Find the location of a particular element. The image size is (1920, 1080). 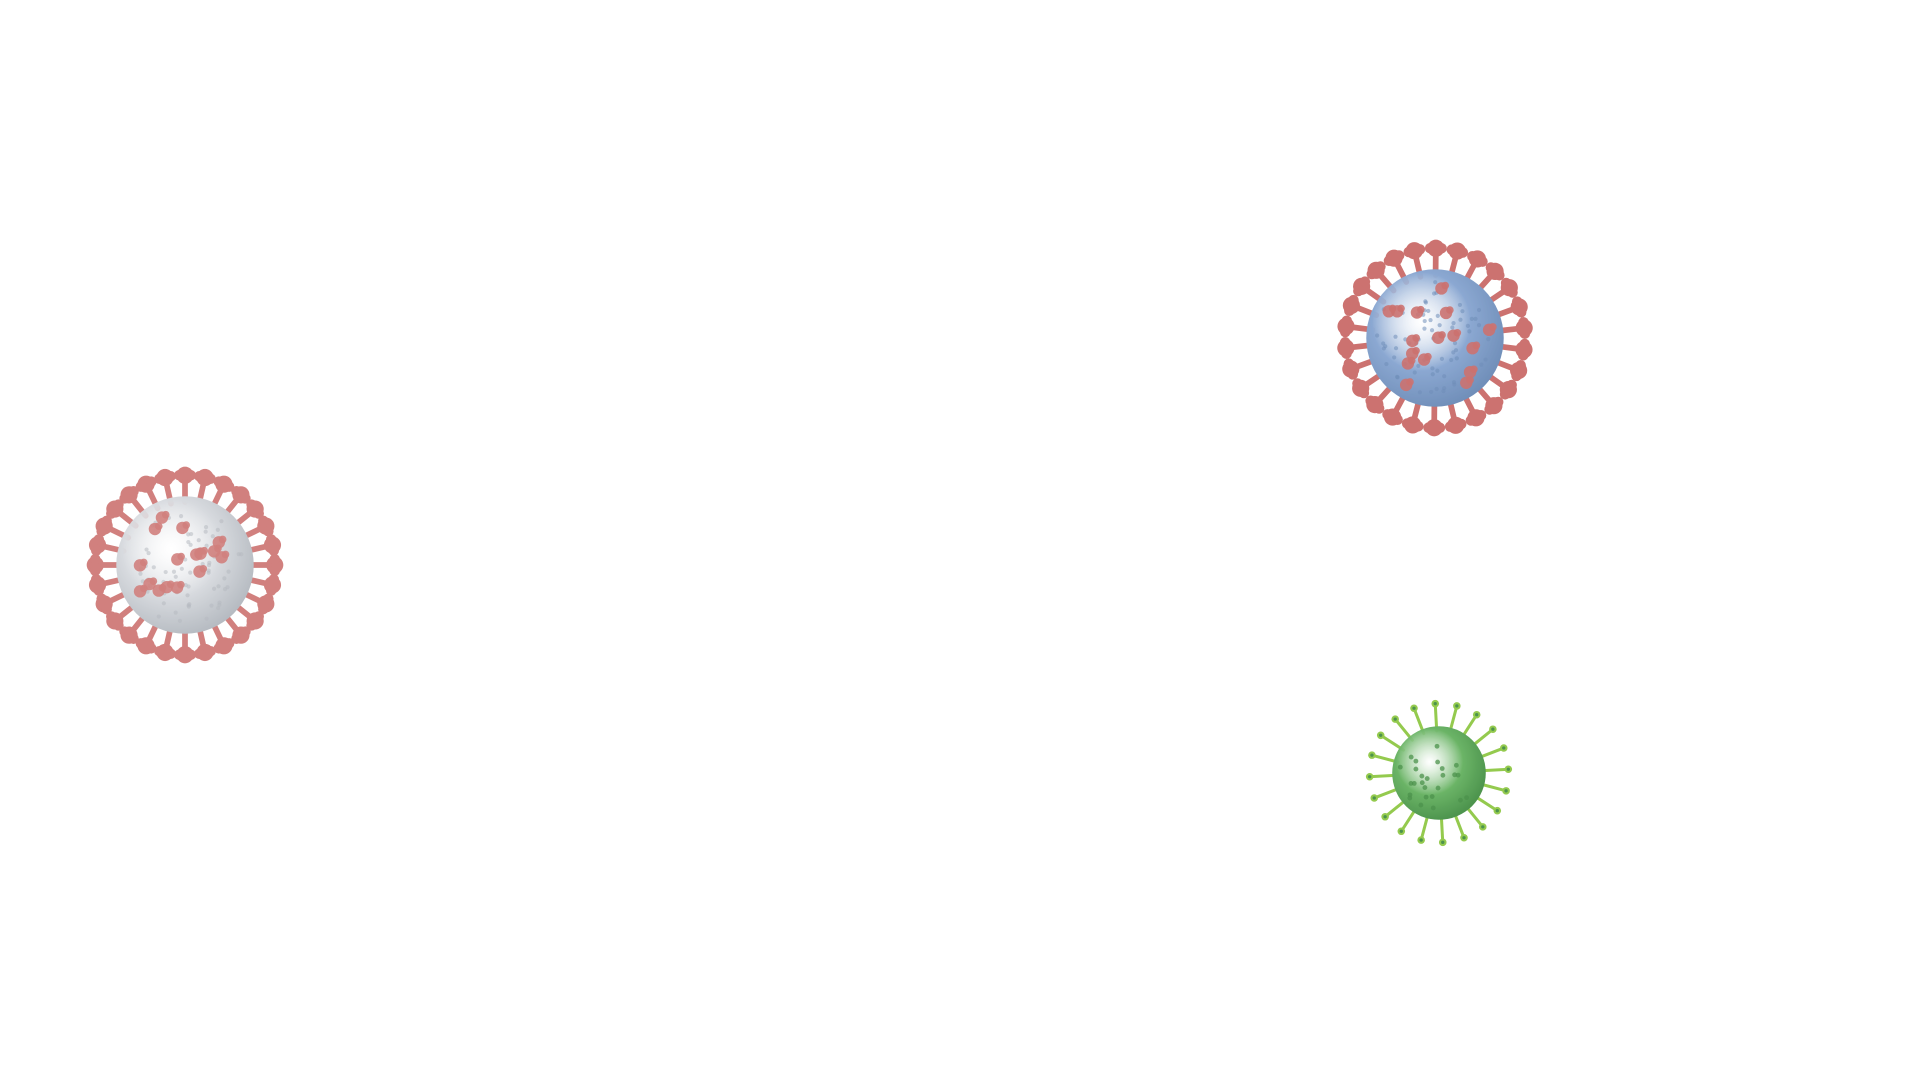

surface is located at coordinates (1433, 777).